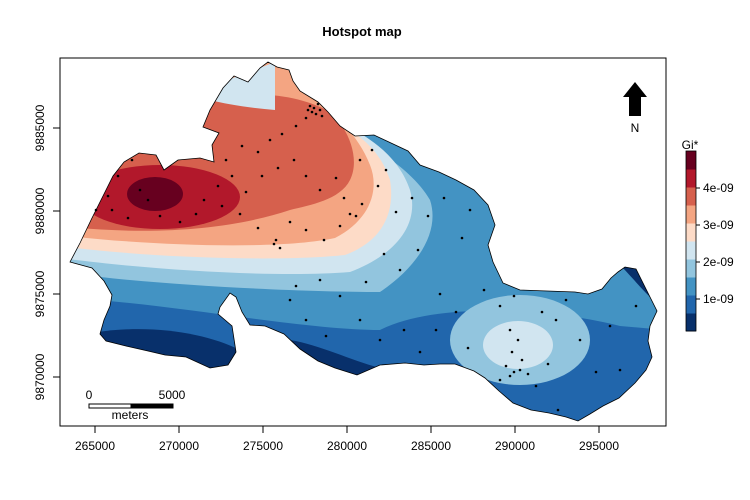 The height and width of the screenshot is (500, 750). I want to click on band-north-tip, so click(242, 86).